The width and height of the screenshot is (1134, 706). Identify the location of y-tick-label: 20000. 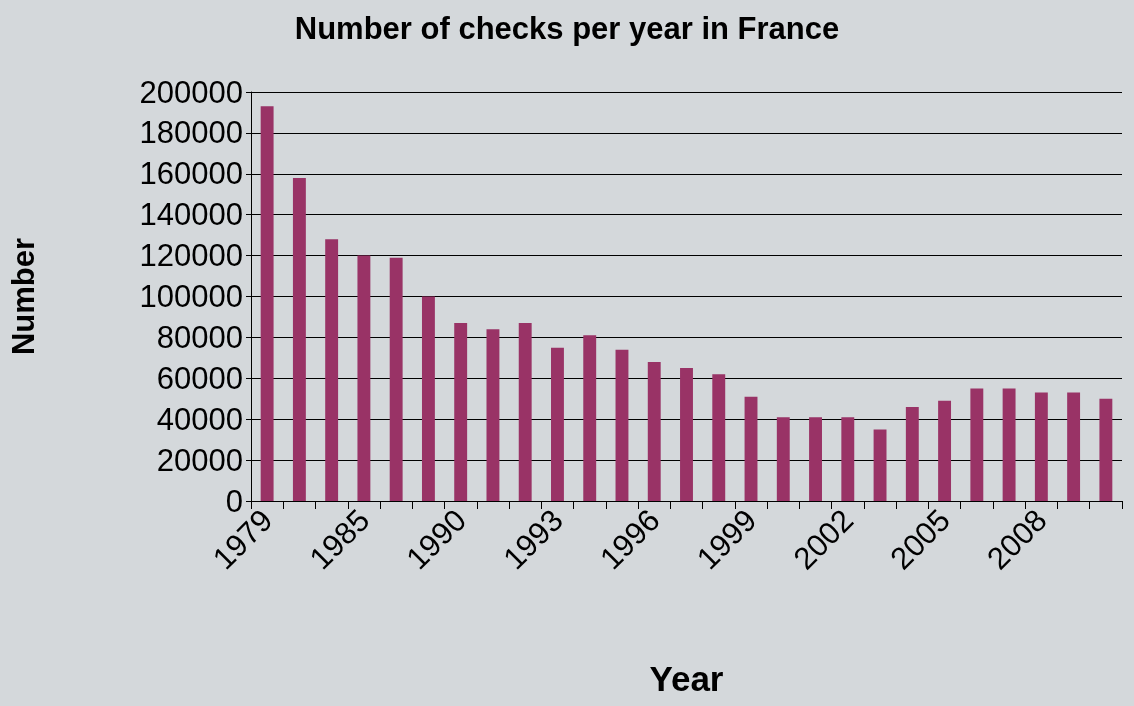
(199, 460).